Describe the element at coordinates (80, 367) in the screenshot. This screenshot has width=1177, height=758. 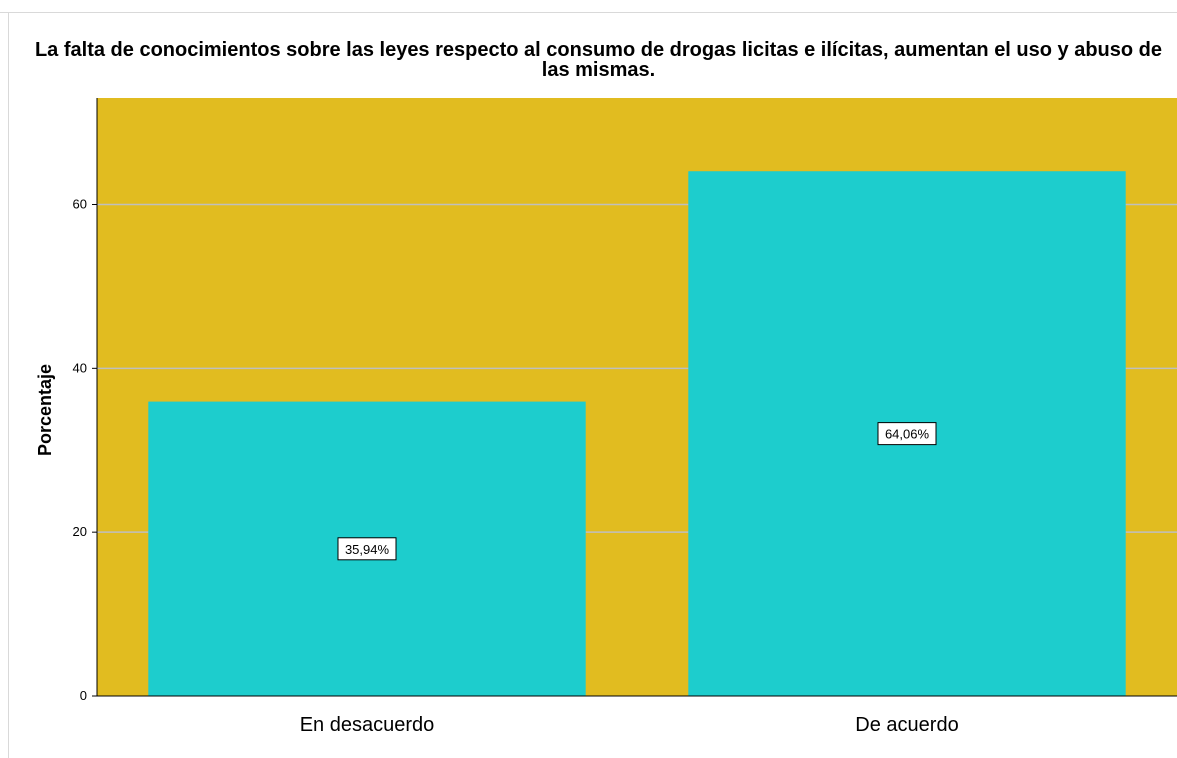
I see `y-tick-label: 40` at that location.